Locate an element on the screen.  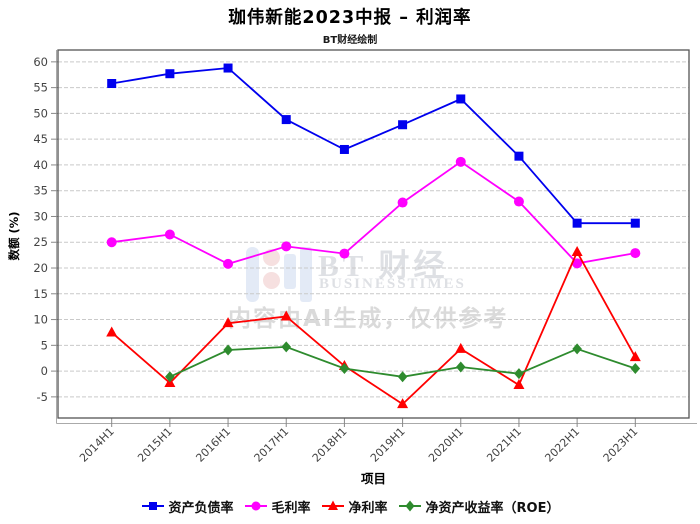
y-tick-label: 60 is located at coordinates (40, 62).